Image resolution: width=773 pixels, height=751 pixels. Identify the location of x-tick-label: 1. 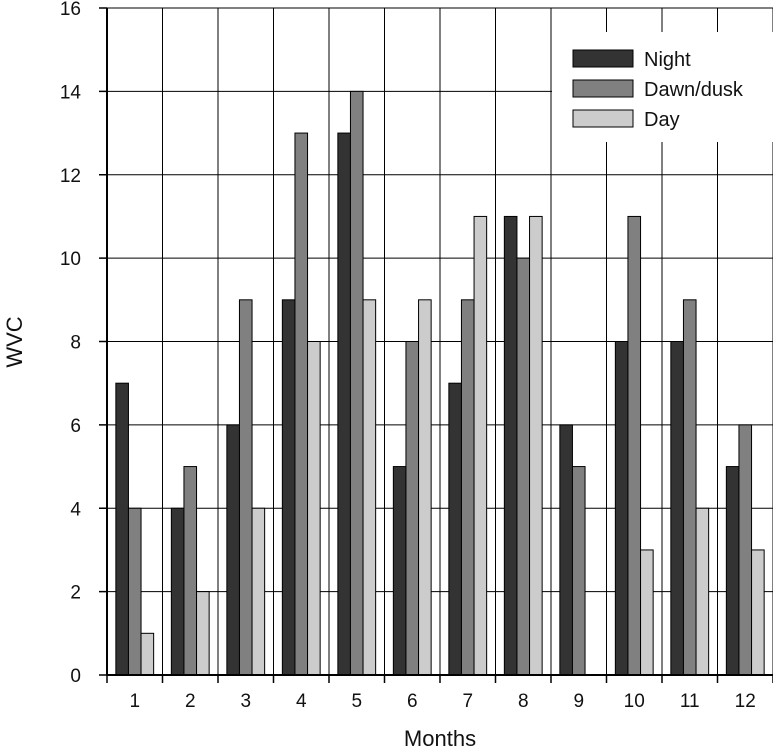
(134, 701).